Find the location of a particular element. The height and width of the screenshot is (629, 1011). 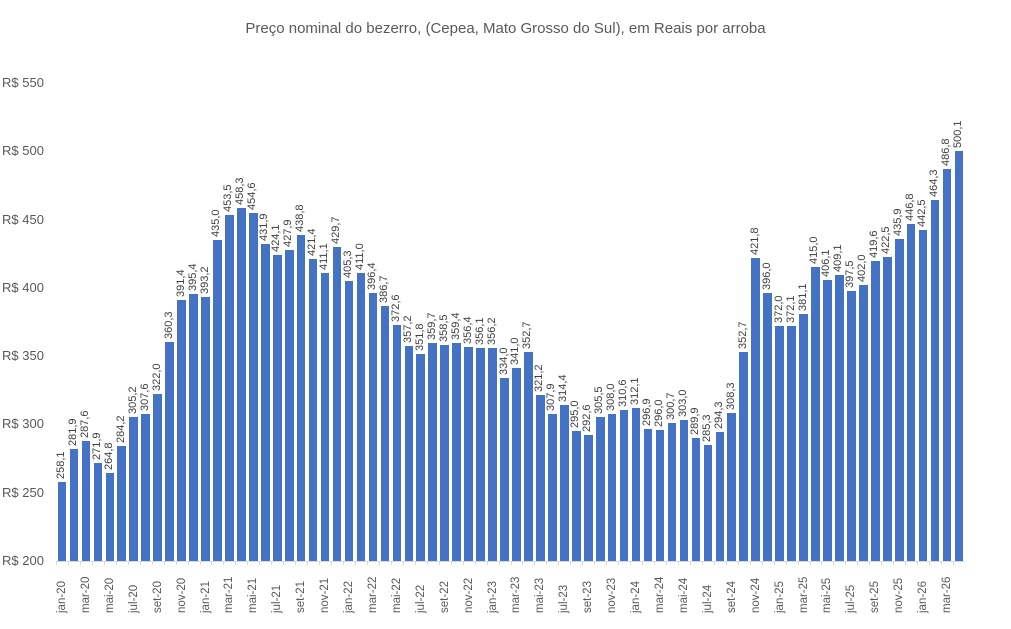

data-label: 372,0 is located at coordinates (778, 309).